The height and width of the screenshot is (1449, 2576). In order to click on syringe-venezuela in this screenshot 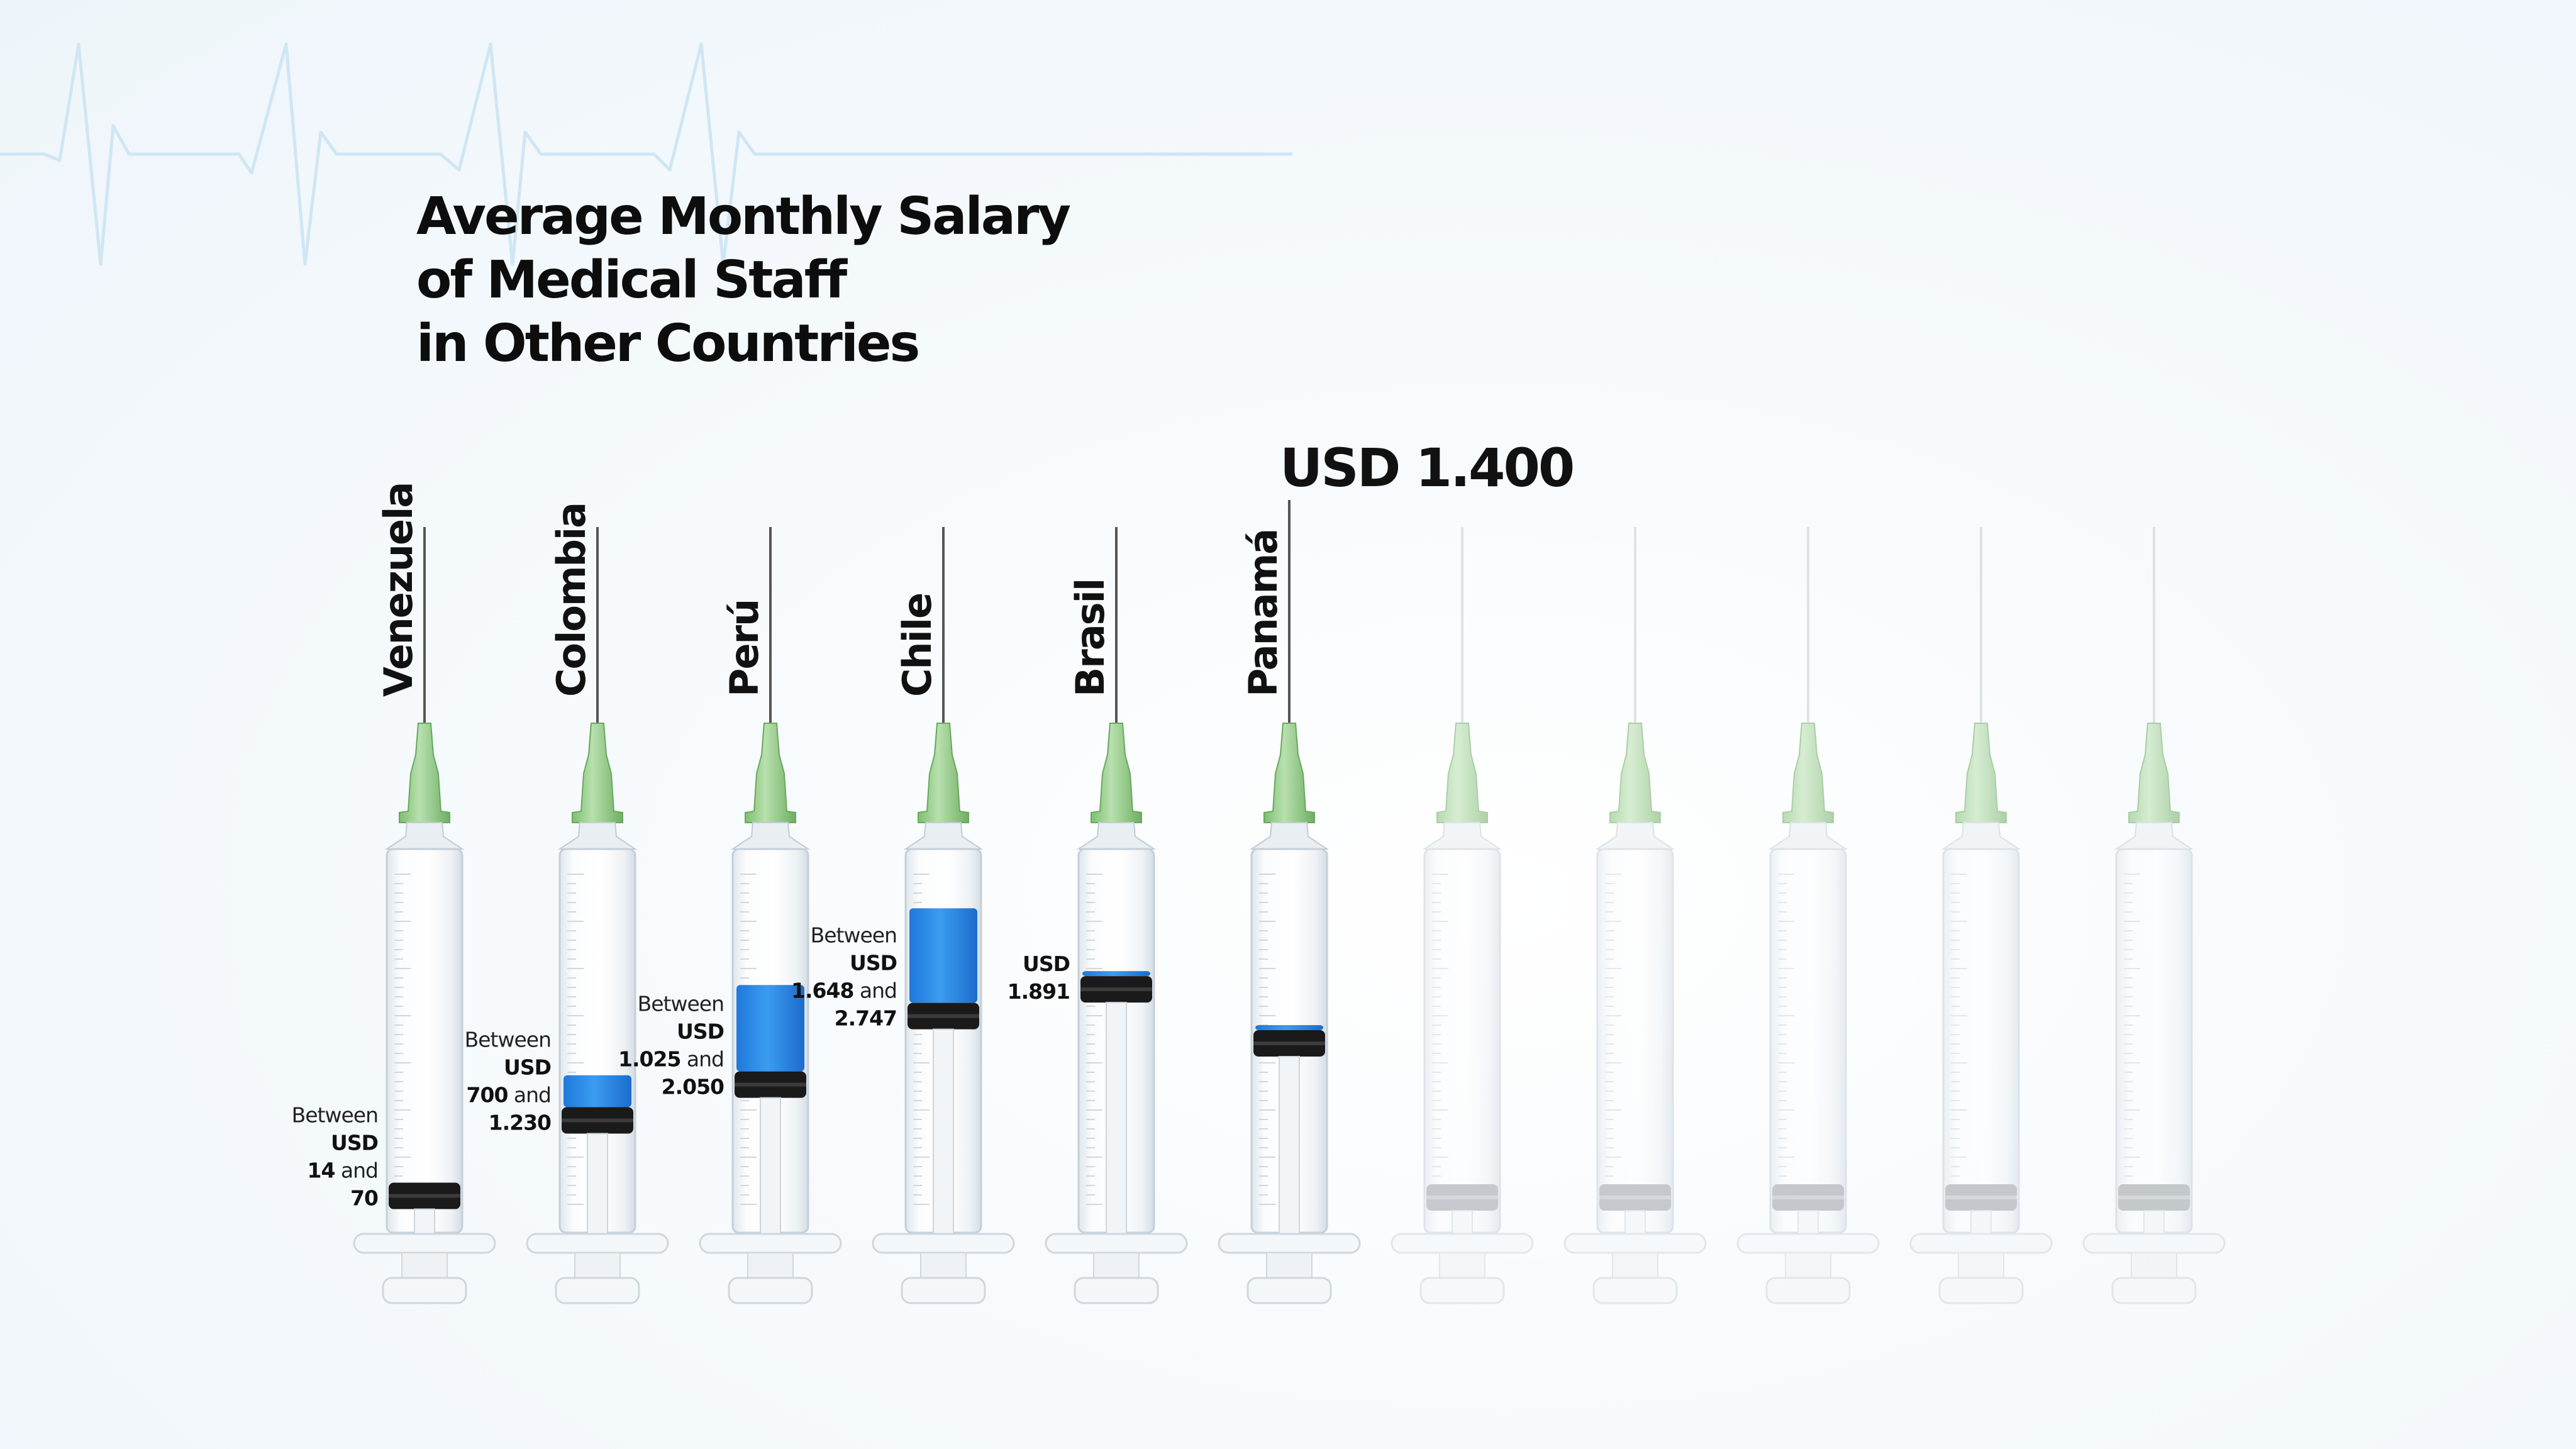, I will do `click(424, 915)`.